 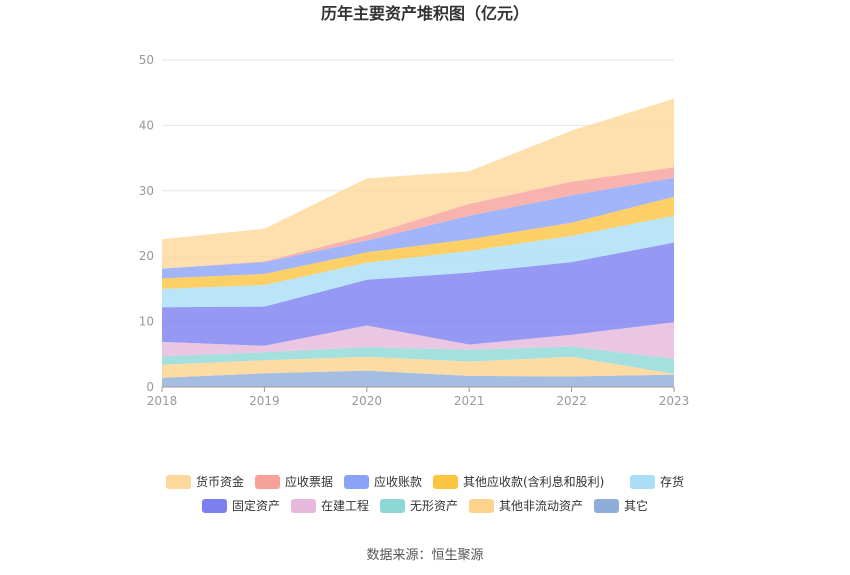 What do you see at coordinates (434, 506) in the screenshot?
I see `legend-label: 无形资产` at bounding box center [434, 506].